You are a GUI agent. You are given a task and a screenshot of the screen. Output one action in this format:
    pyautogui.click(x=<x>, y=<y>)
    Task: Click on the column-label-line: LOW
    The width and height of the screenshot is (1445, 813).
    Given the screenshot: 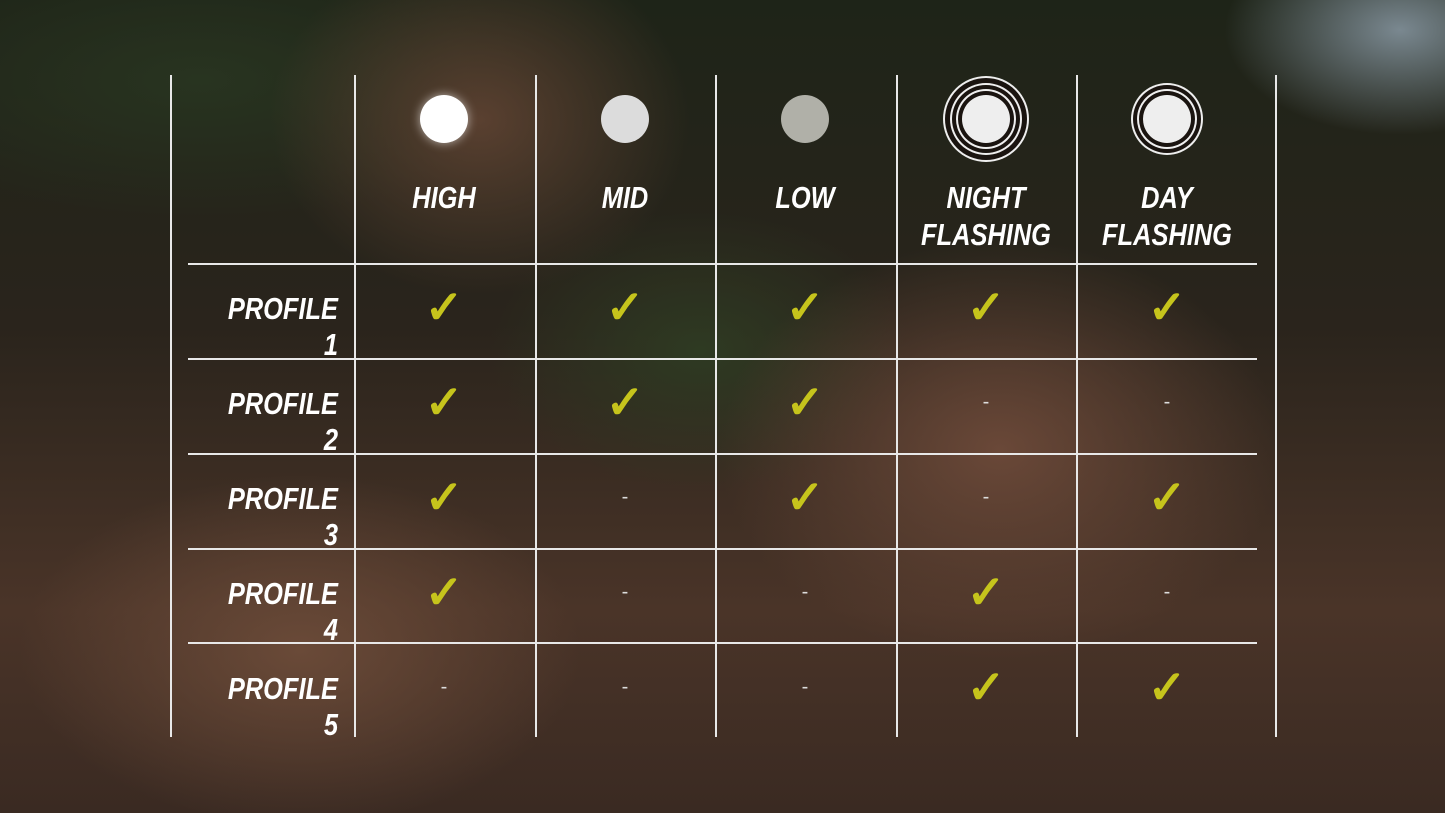 What is the action you would take?
    pyautogui.click(x=805, y=197)
    